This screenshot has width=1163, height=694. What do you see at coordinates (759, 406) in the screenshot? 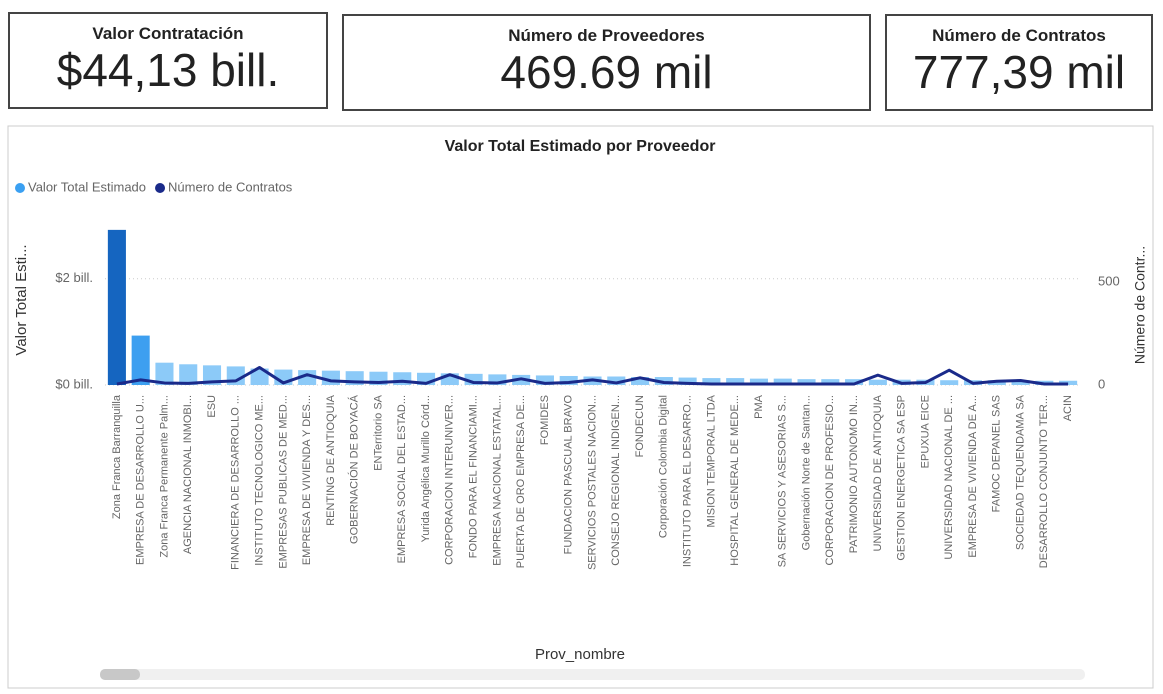
I see `x-tick-label: PMA` at bounding box center [759, 406].